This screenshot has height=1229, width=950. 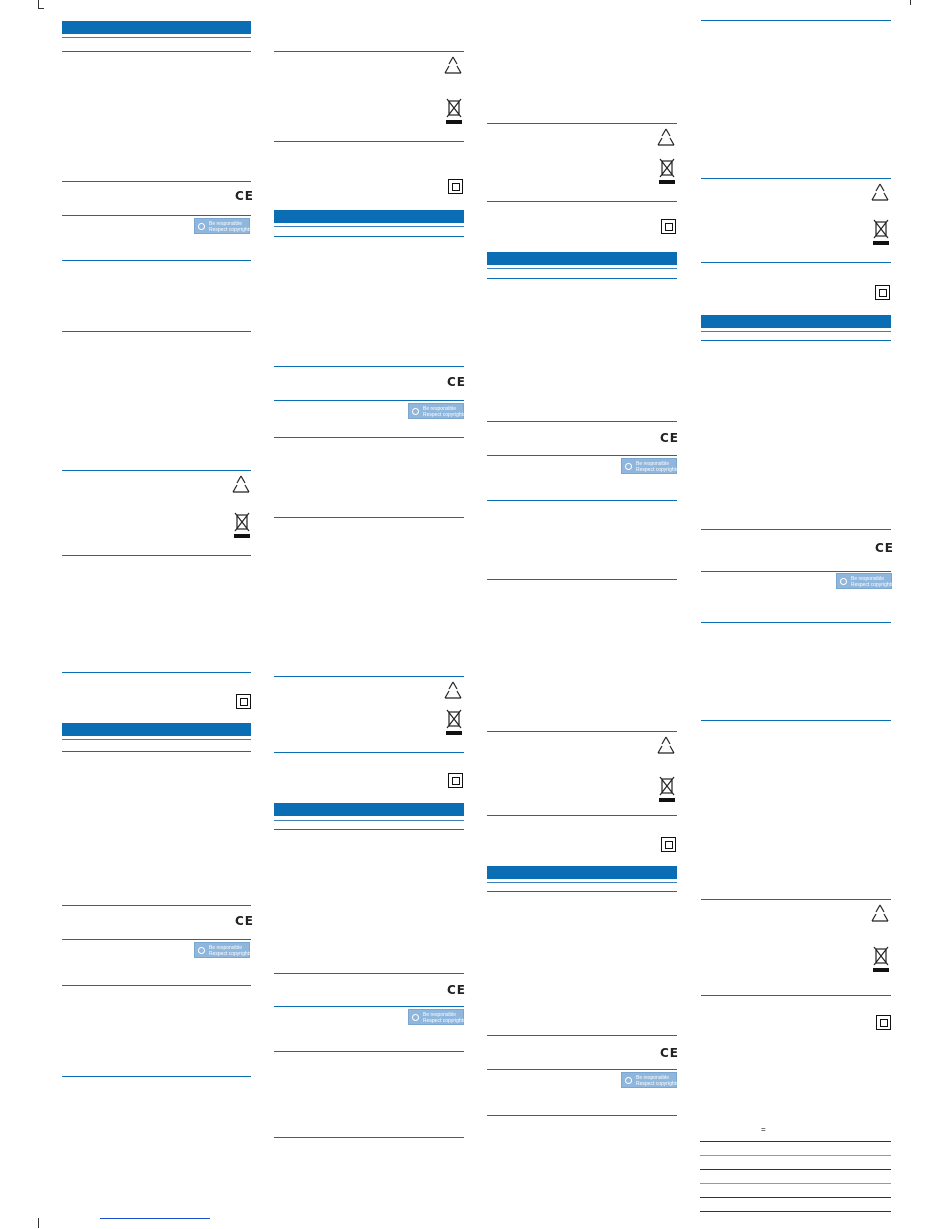 I want to click on web-link-underline, so click(x=155, y=1218).